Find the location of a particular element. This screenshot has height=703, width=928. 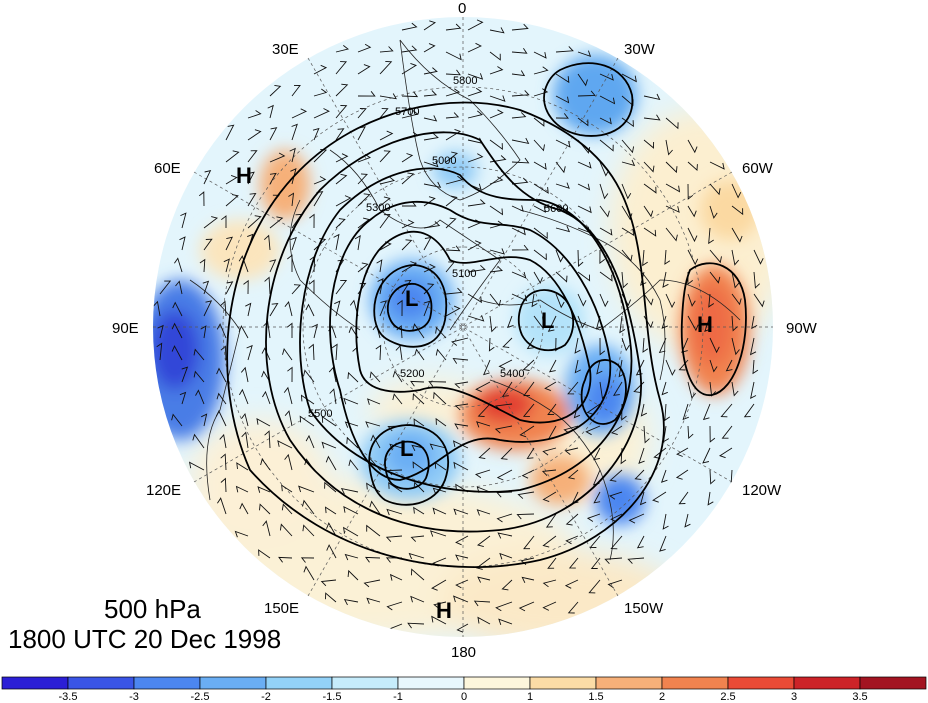

high-center-pacific: H is located at coordinates (444, 610).